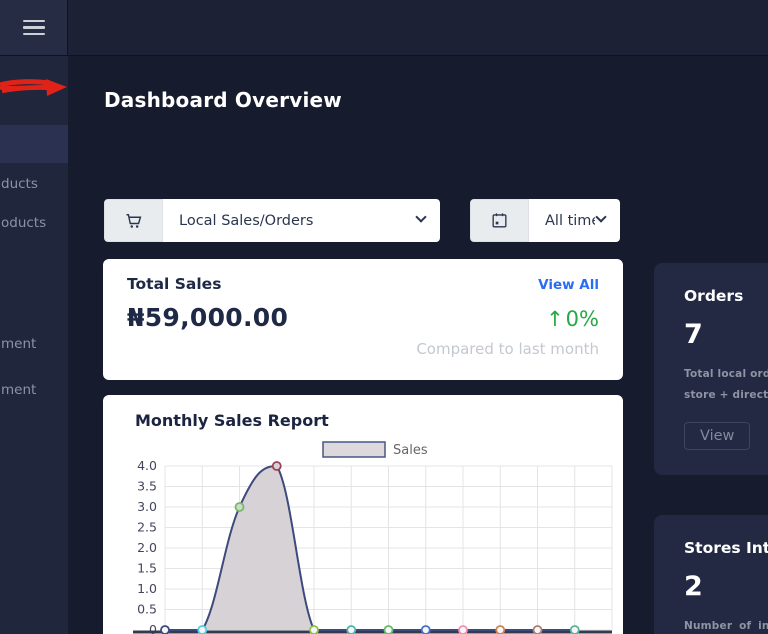 Image resolution: width=768 pixels, height=634 pixels. I want to click on sales-trend: ↑0%, so click(572, 319).